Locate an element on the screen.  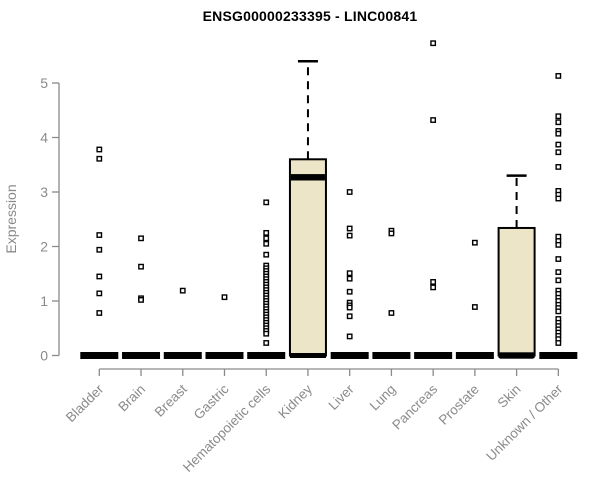
category-label-prostate: Prostate is located at coordinates (459, 405).